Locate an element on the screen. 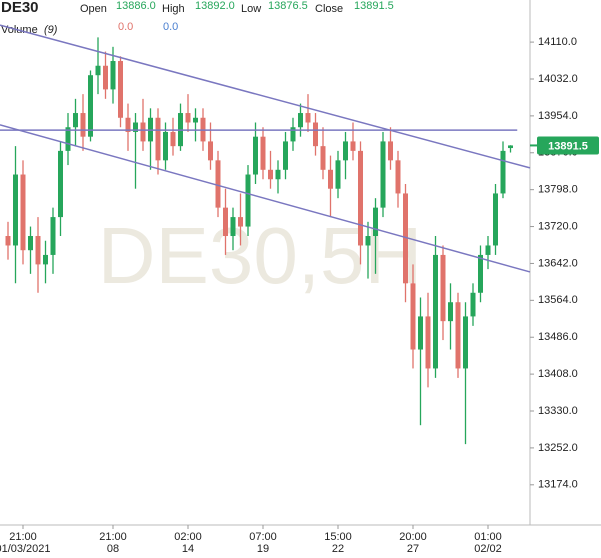 The height and width of the screenshot is (558, 601). x-tick-sublabel: 19 is located at coordinates (263, 549).